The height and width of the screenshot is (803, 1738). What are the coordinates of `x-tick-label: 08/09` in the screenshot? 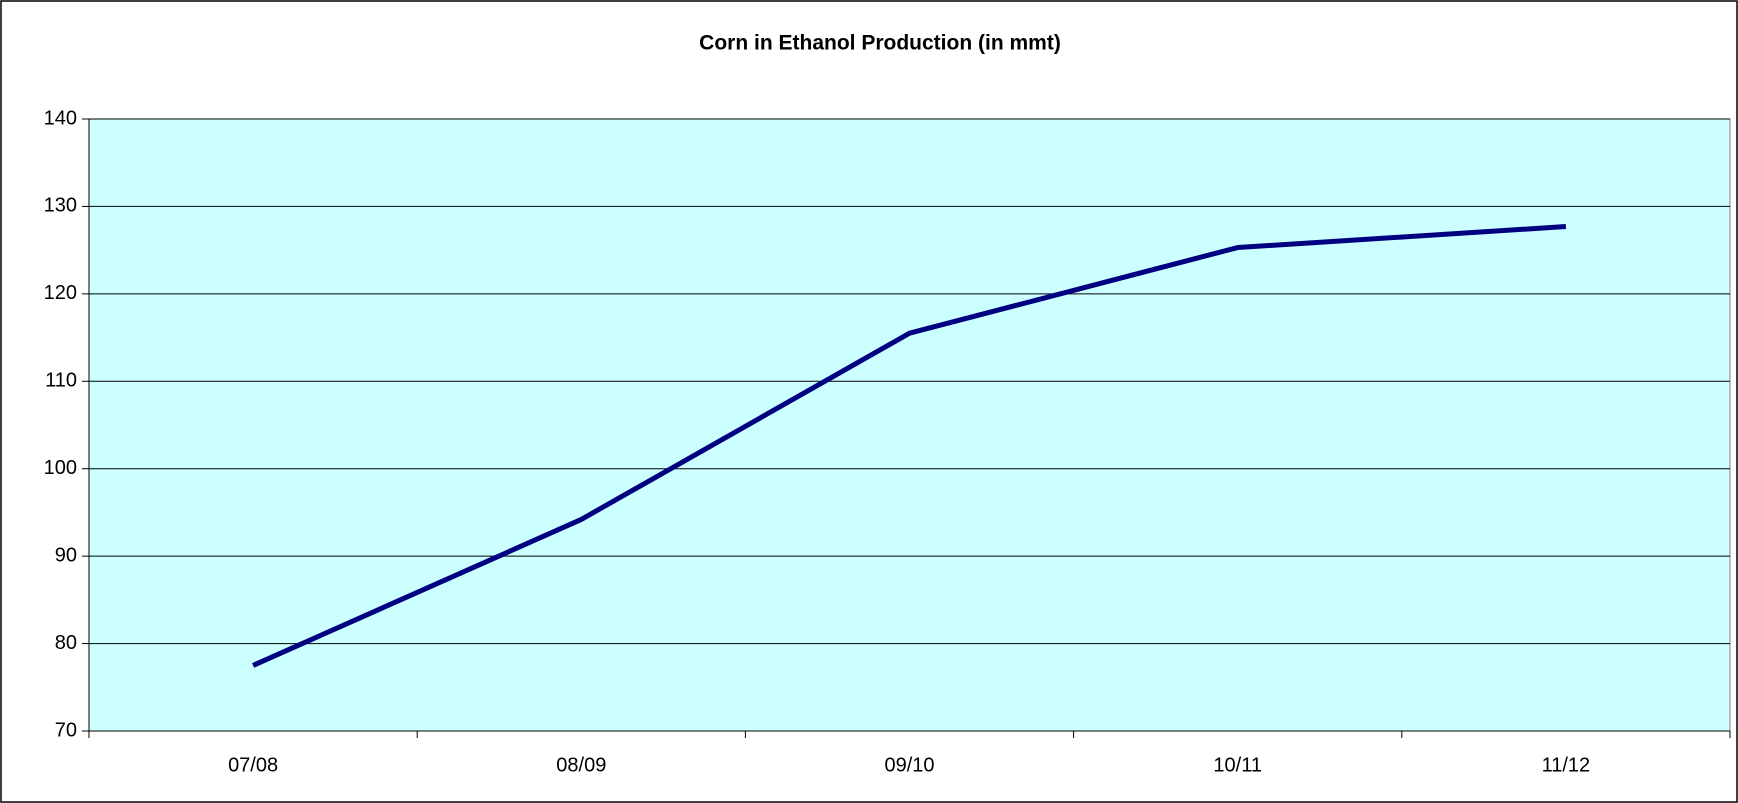 It's located at (581, 765).